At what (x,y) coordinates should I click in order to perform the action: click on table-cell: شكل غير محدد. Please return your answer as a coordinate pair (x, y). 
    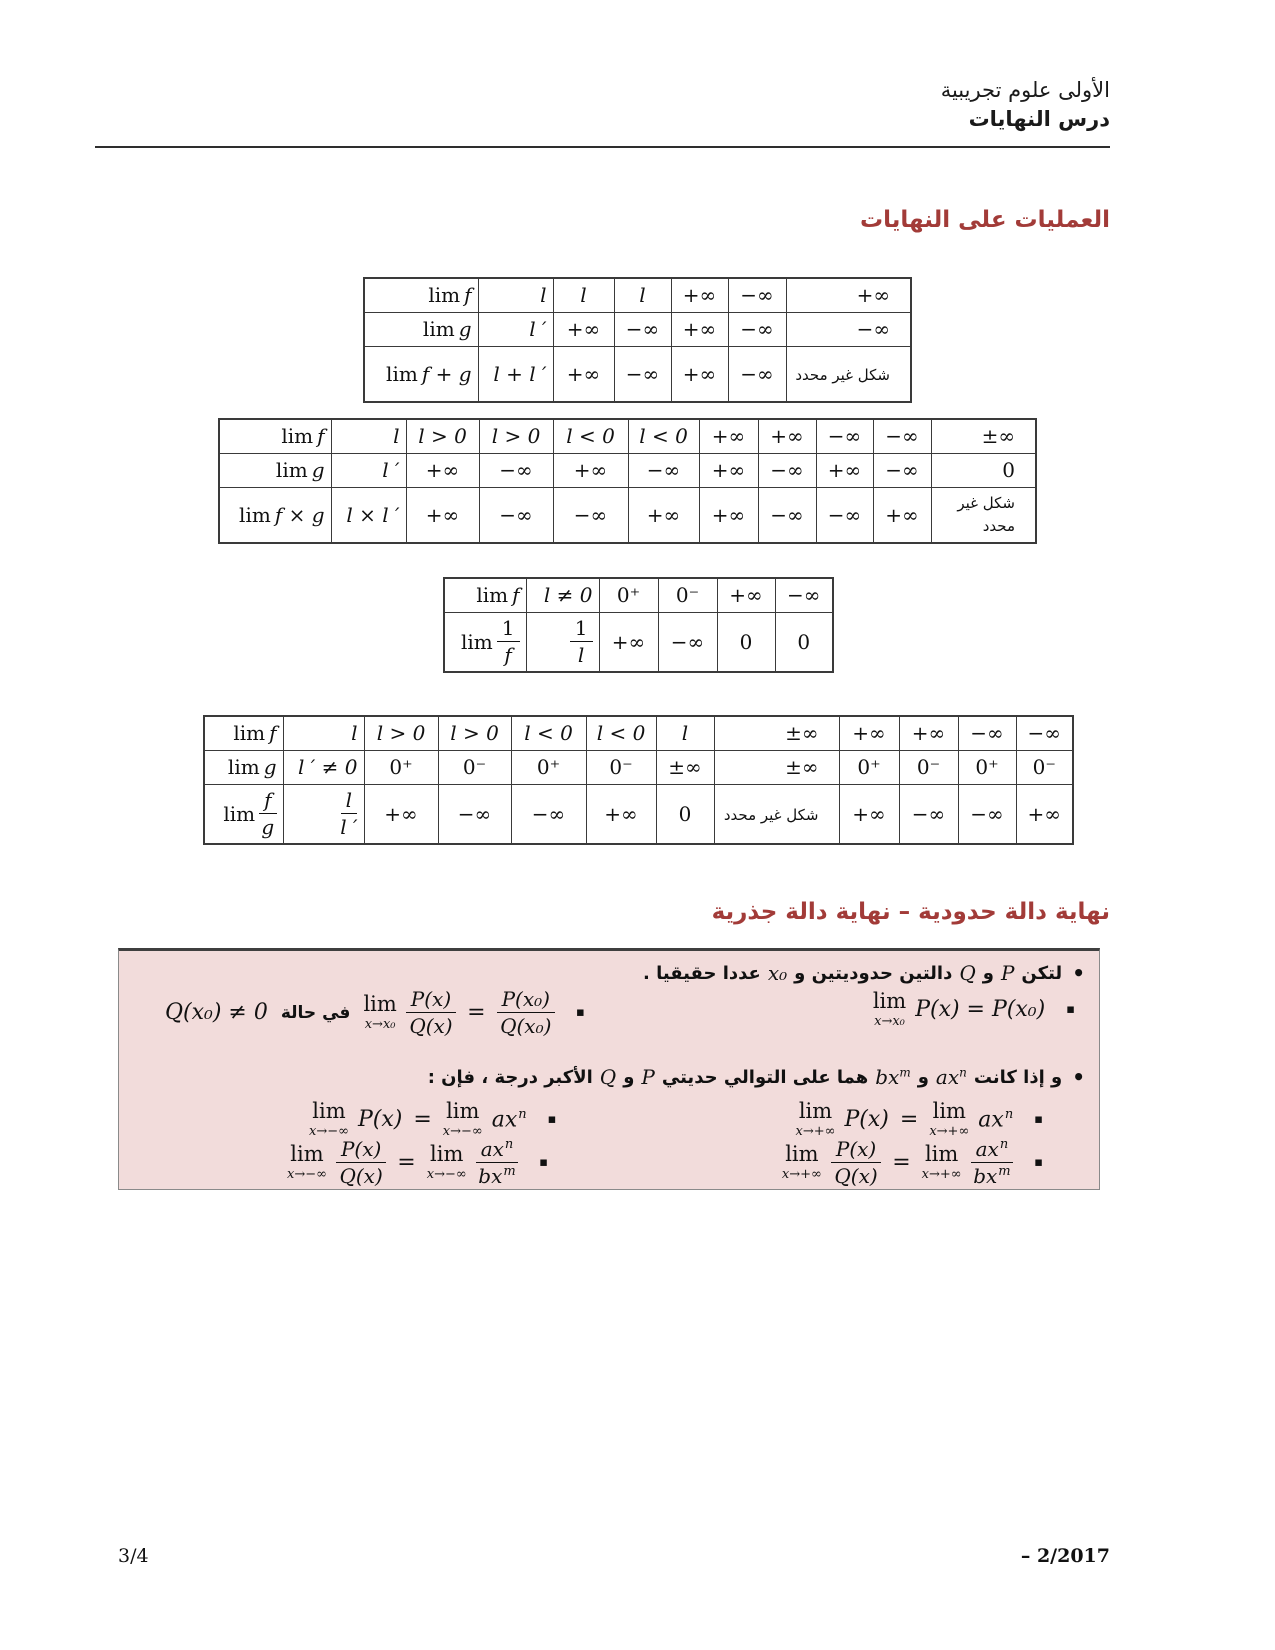
    Looking at the image, I should click on (776, 814).